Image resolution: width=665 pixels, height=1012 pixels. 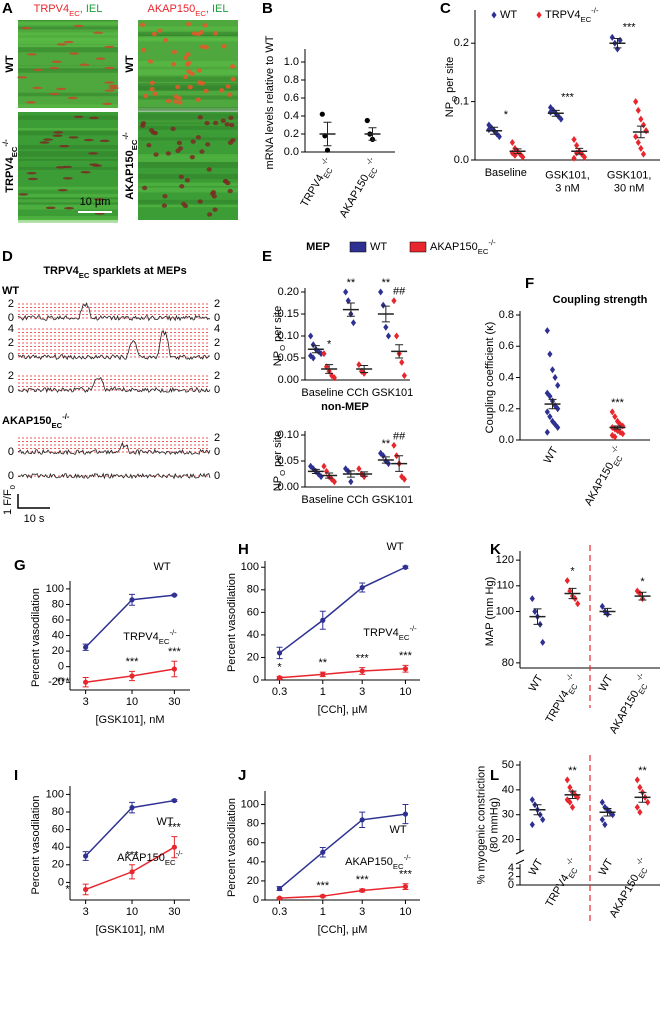 I want to click on x-tick-label: AKAP150EC-/-, so click(x=358, y=188).